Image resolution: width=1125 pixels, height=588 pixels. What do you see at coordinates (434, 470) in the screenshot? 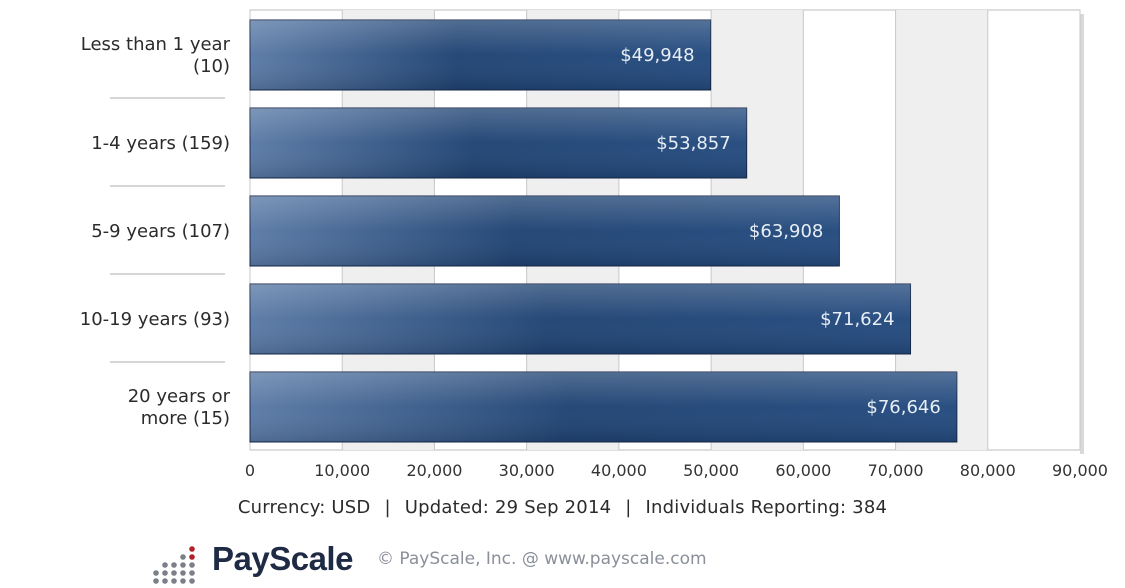
I see `x-tick-label: 20,000` at bounding box center [434, 470].